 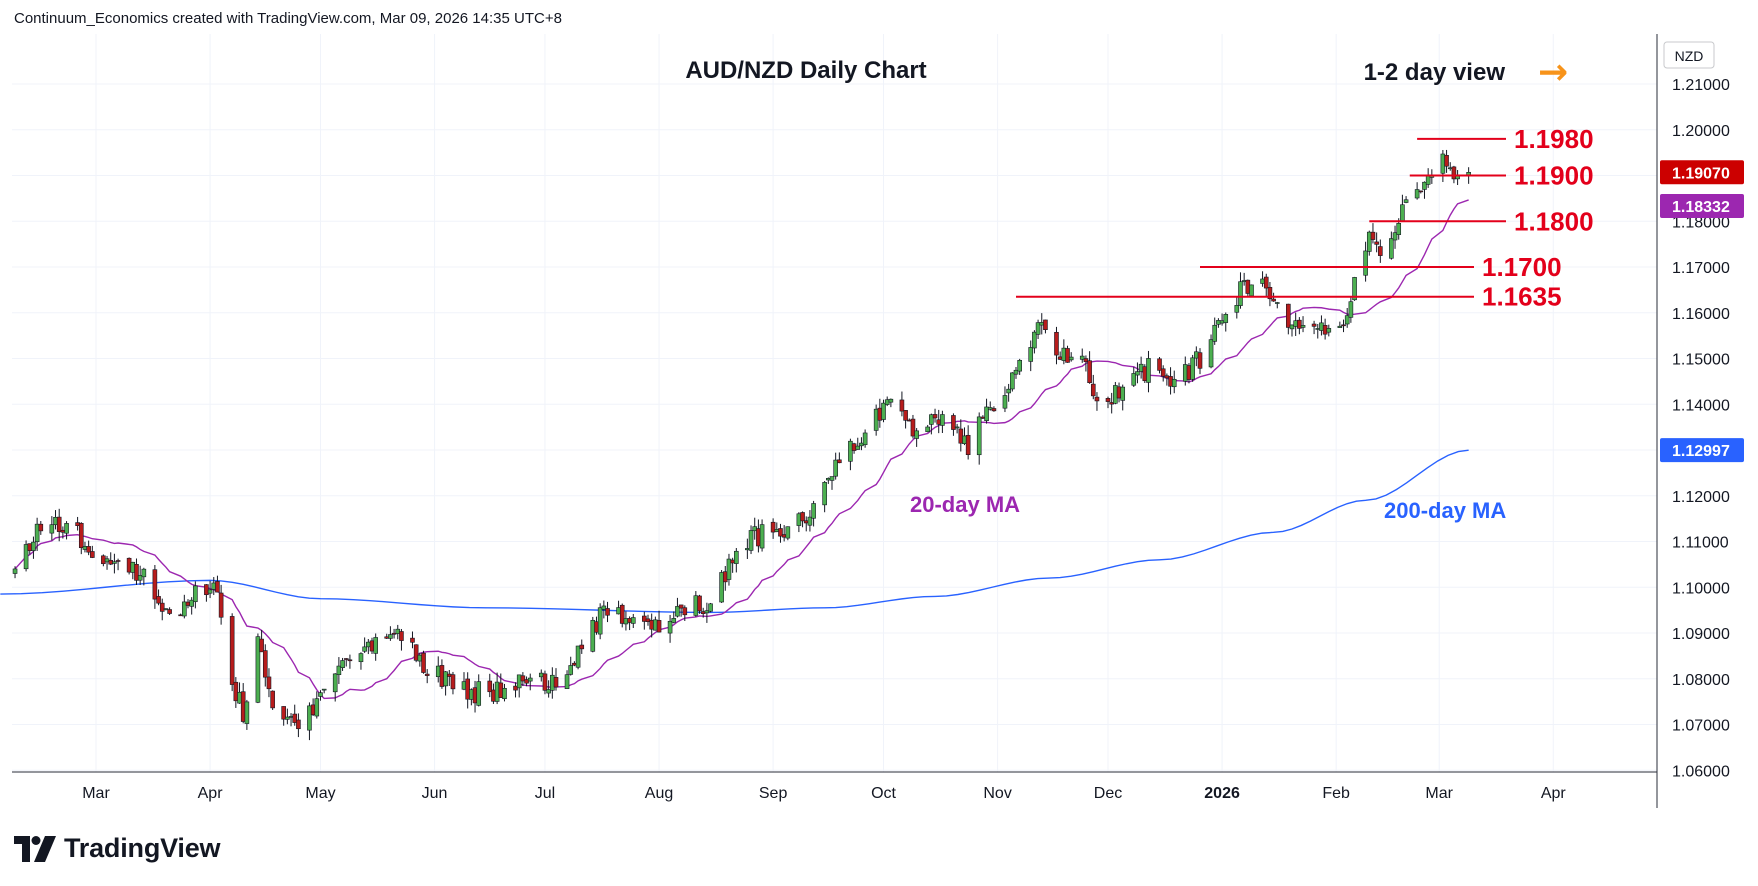 I want to click on time-tick-label: Apr, so click(x=1554, y=793).